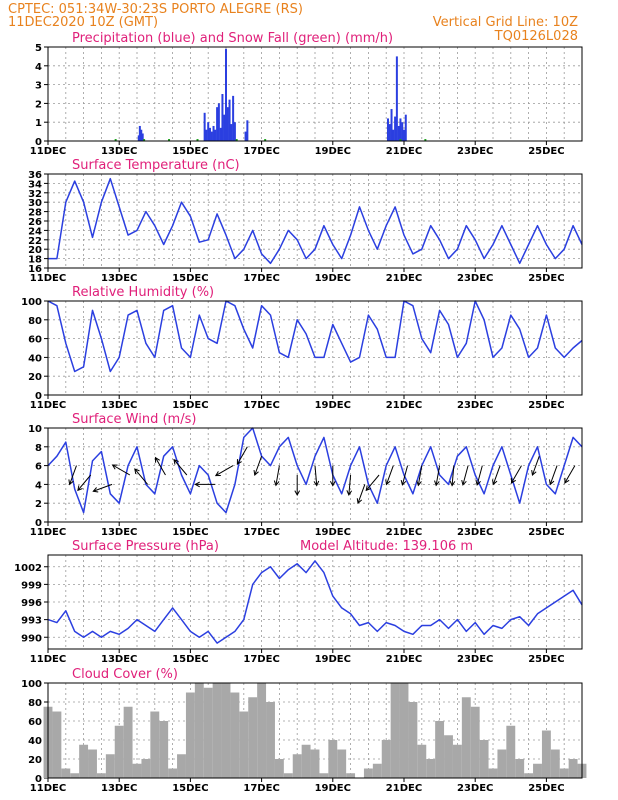  I want to click on rh-title: Relative Humidity (%), so click(143, 292).